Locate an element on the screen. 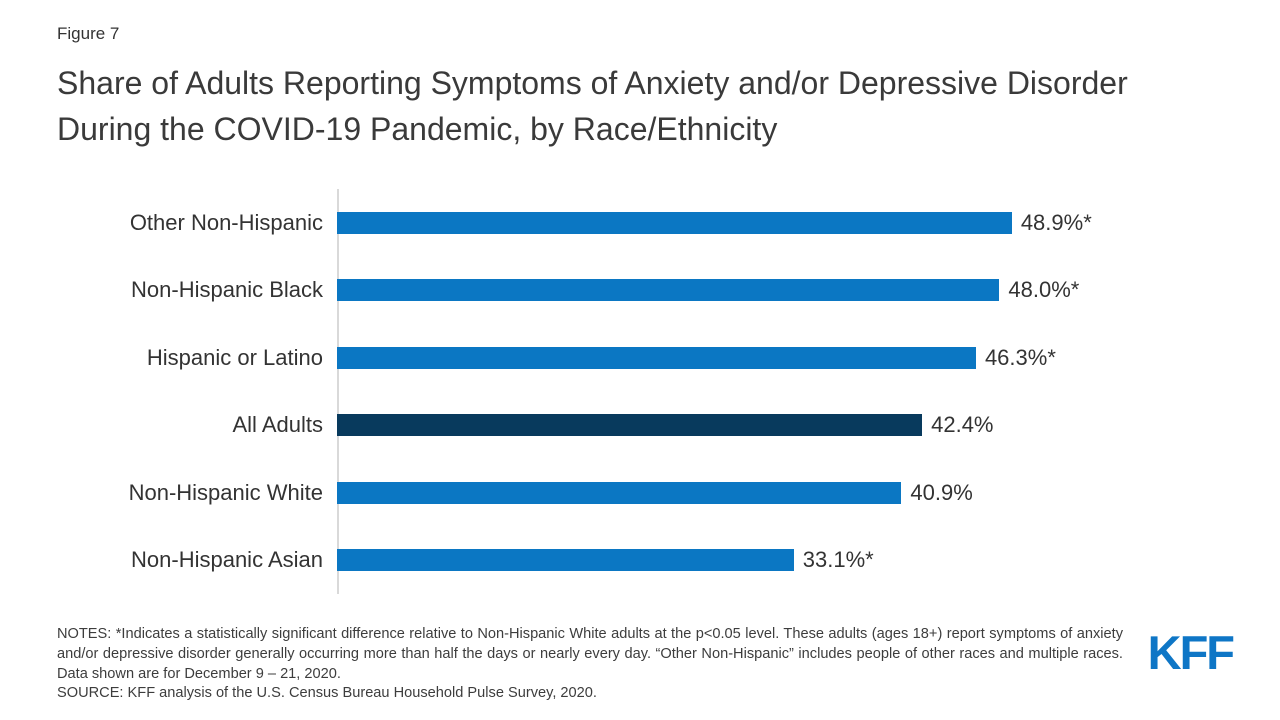 Image resolution: width=1280 pixels, height=720 pixels. category-label: Non-Hispanic Black is located at coordinates (227, 290).